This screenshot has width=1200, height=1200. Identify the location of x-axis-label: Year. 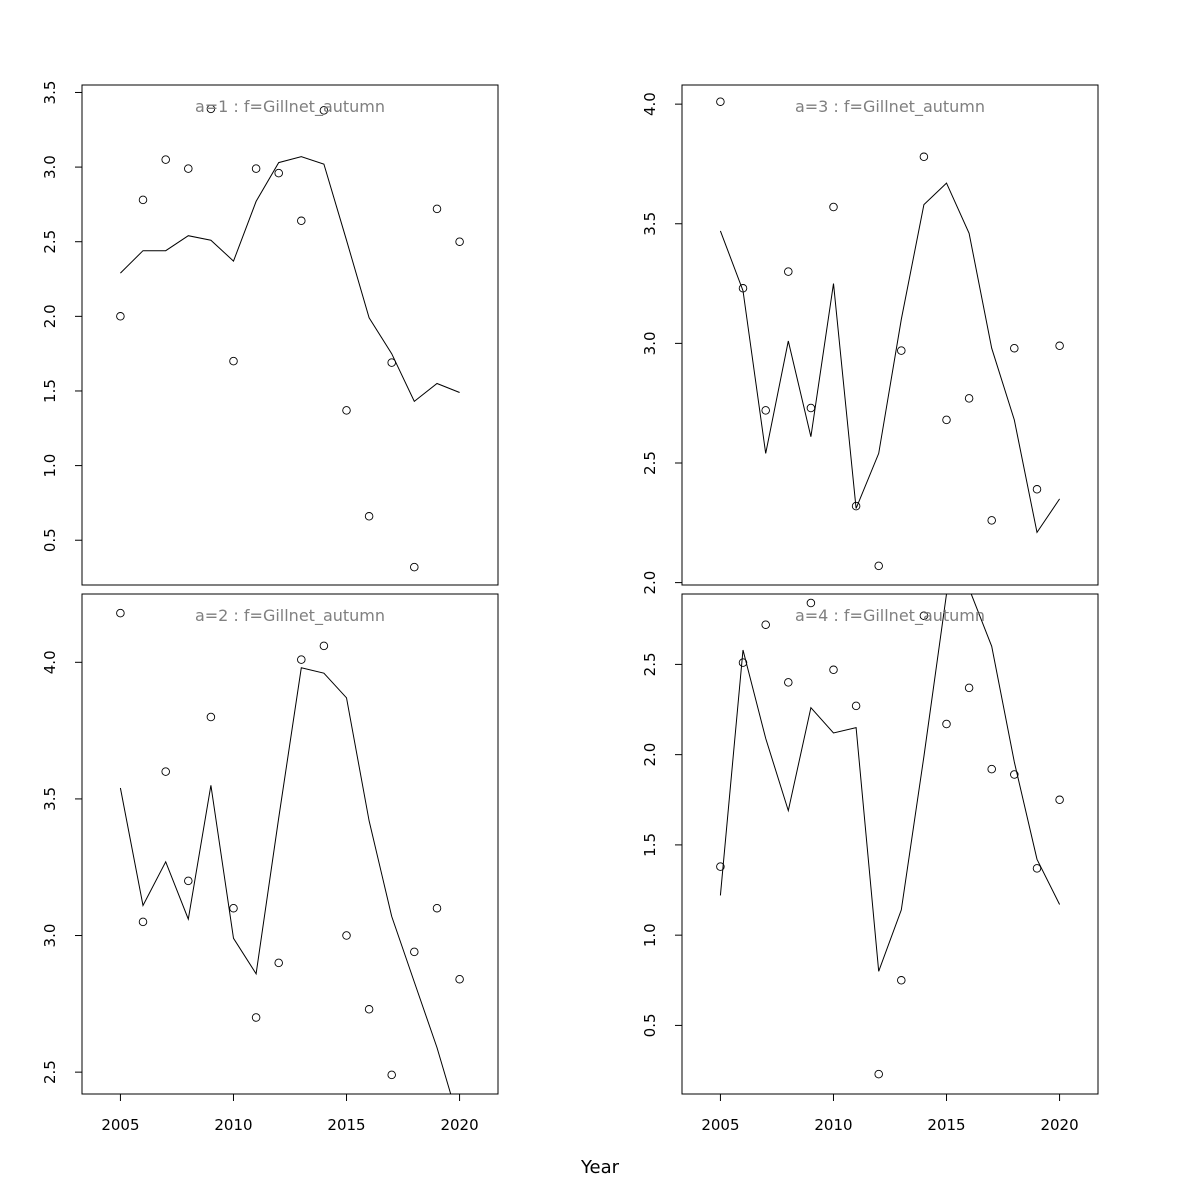
(600, 1167).